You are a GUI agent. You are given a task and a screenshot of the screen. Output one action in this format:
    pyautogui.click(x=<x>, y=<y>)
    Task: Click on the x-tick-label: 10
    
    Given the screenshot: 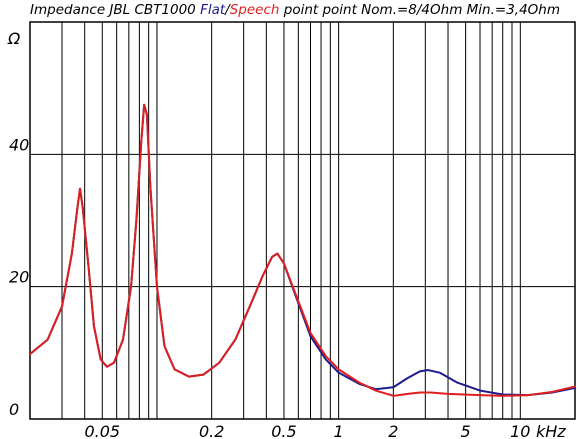 What is the action you would take?
    pyautogui.click(x=520, y=430)
    